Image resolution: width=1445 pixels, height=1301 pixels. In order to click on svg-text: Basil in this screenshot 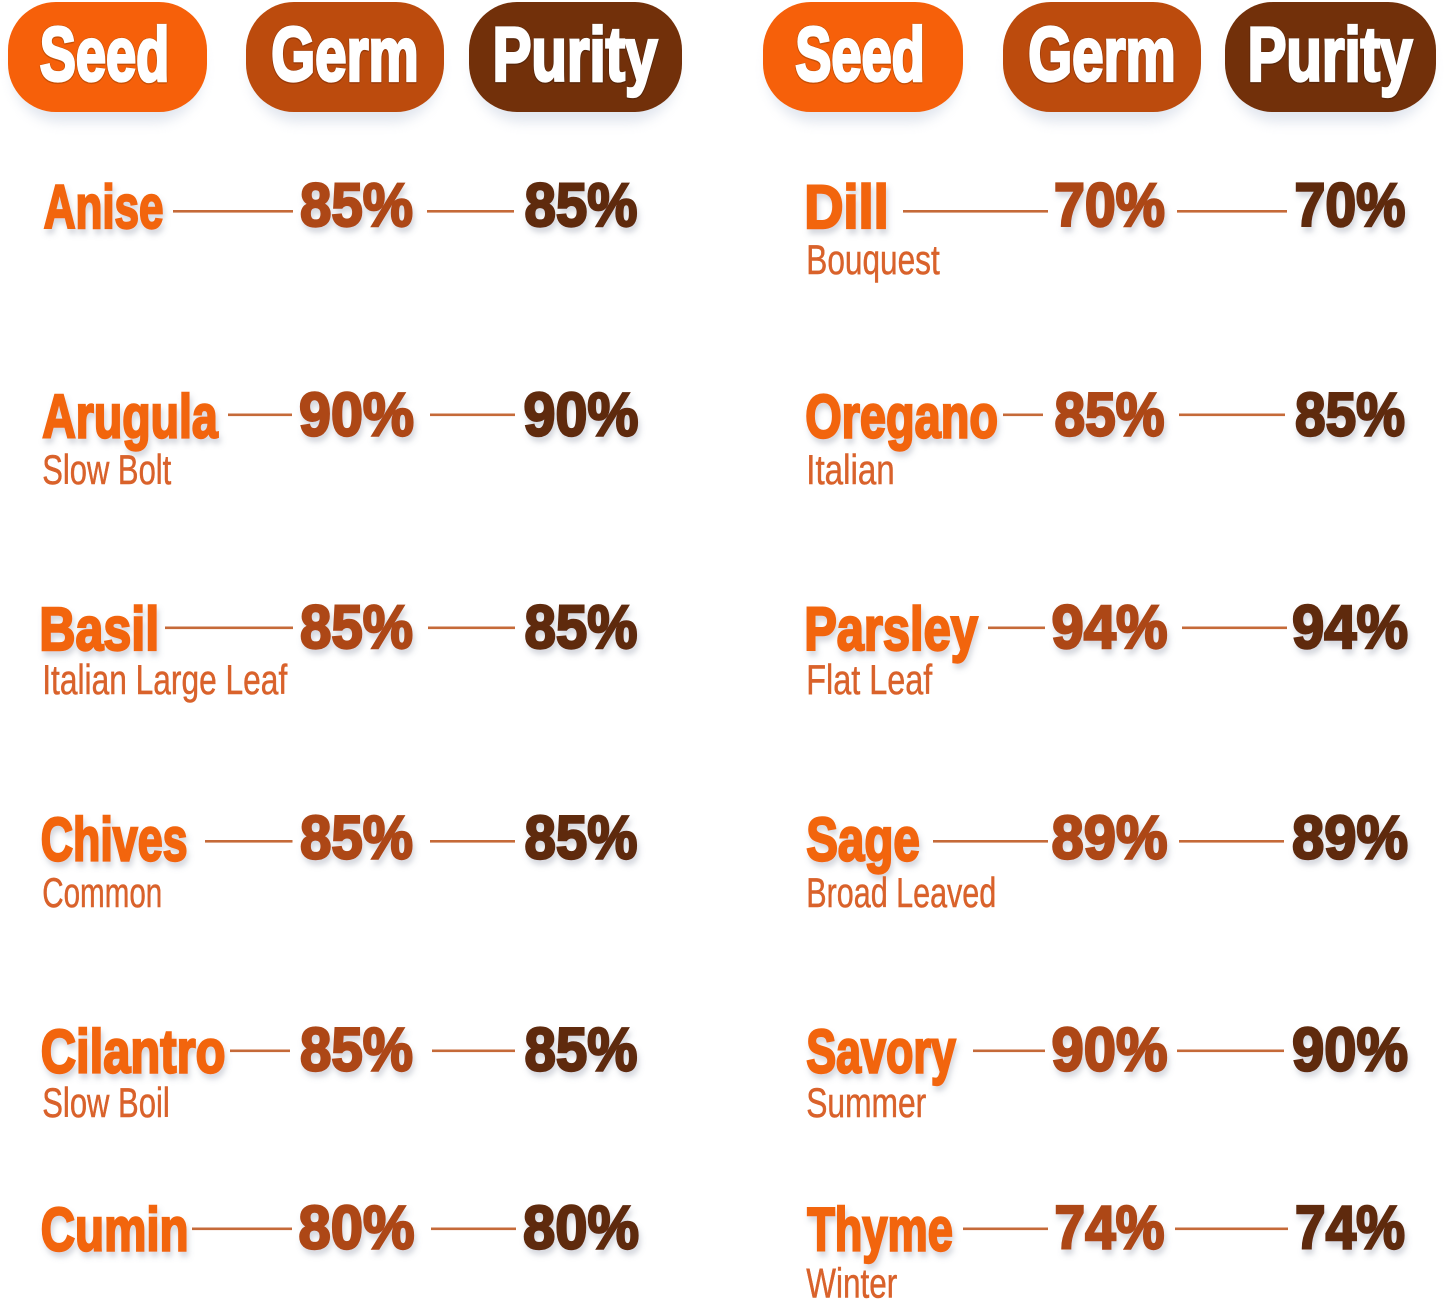, I will do `click(99, 629)`.